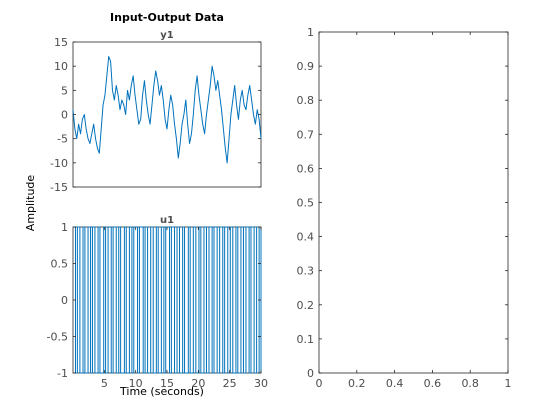  What do you see at coordinates (64, 227) in the screenshot?
I see `u1-ytick-label: 1` at bounding box center [64, 227].